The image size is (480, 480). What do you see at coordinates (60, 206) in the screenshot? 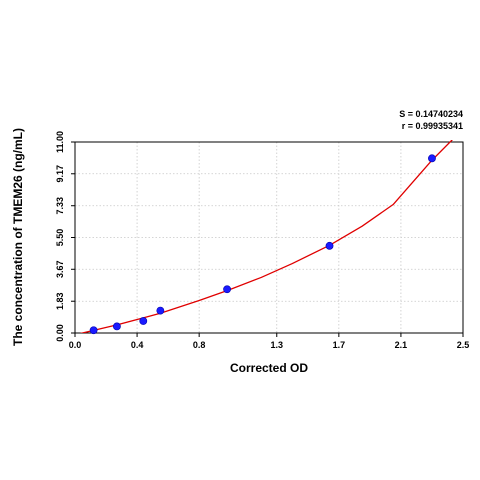
I see `y-tick-label: 7.33` at bounding box center [60, 206].